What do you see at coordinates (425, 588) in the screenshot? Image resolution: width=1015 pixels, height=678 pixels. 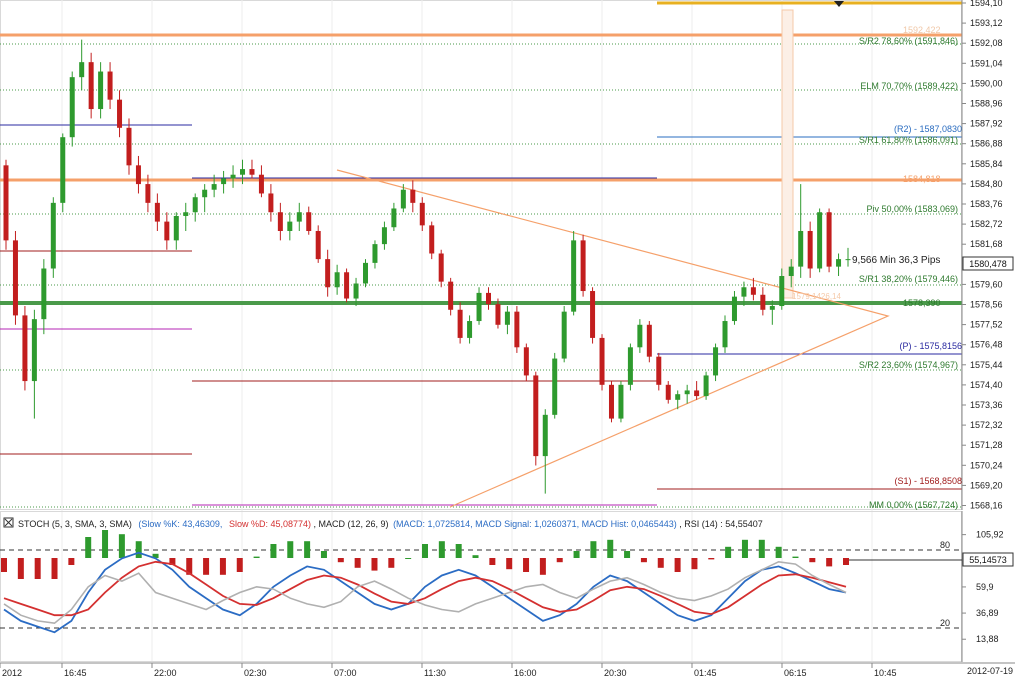 I see `signal-line` at bounding box center [425, 588].